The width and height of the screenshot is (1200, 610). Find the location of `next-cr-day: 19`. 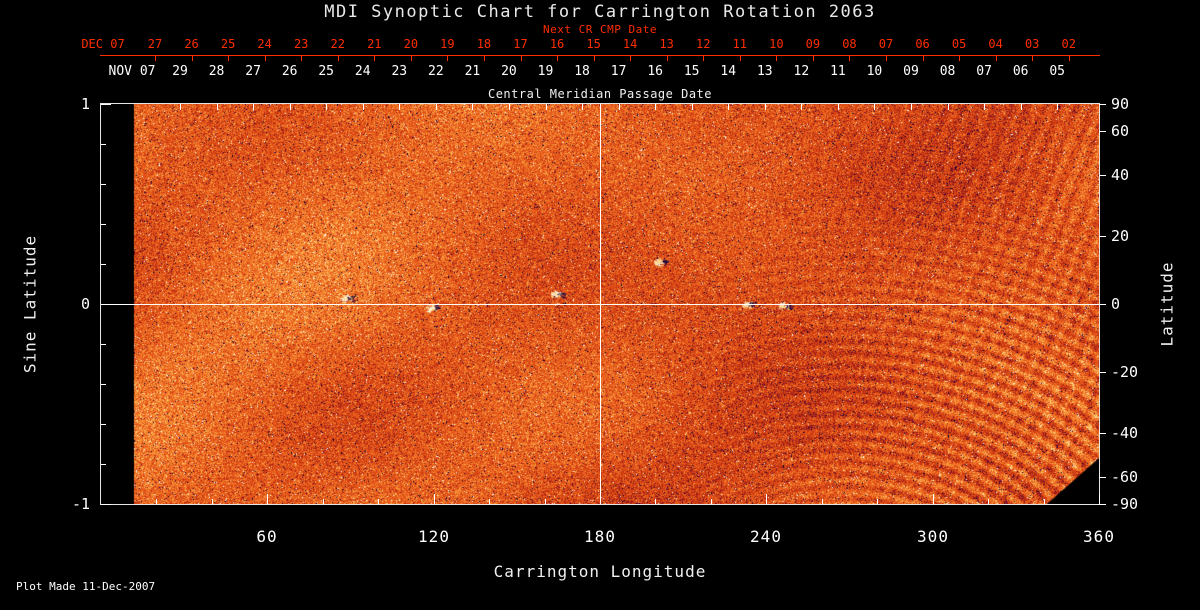

next-cr-day: 19 is located at coordinates (447, 44).